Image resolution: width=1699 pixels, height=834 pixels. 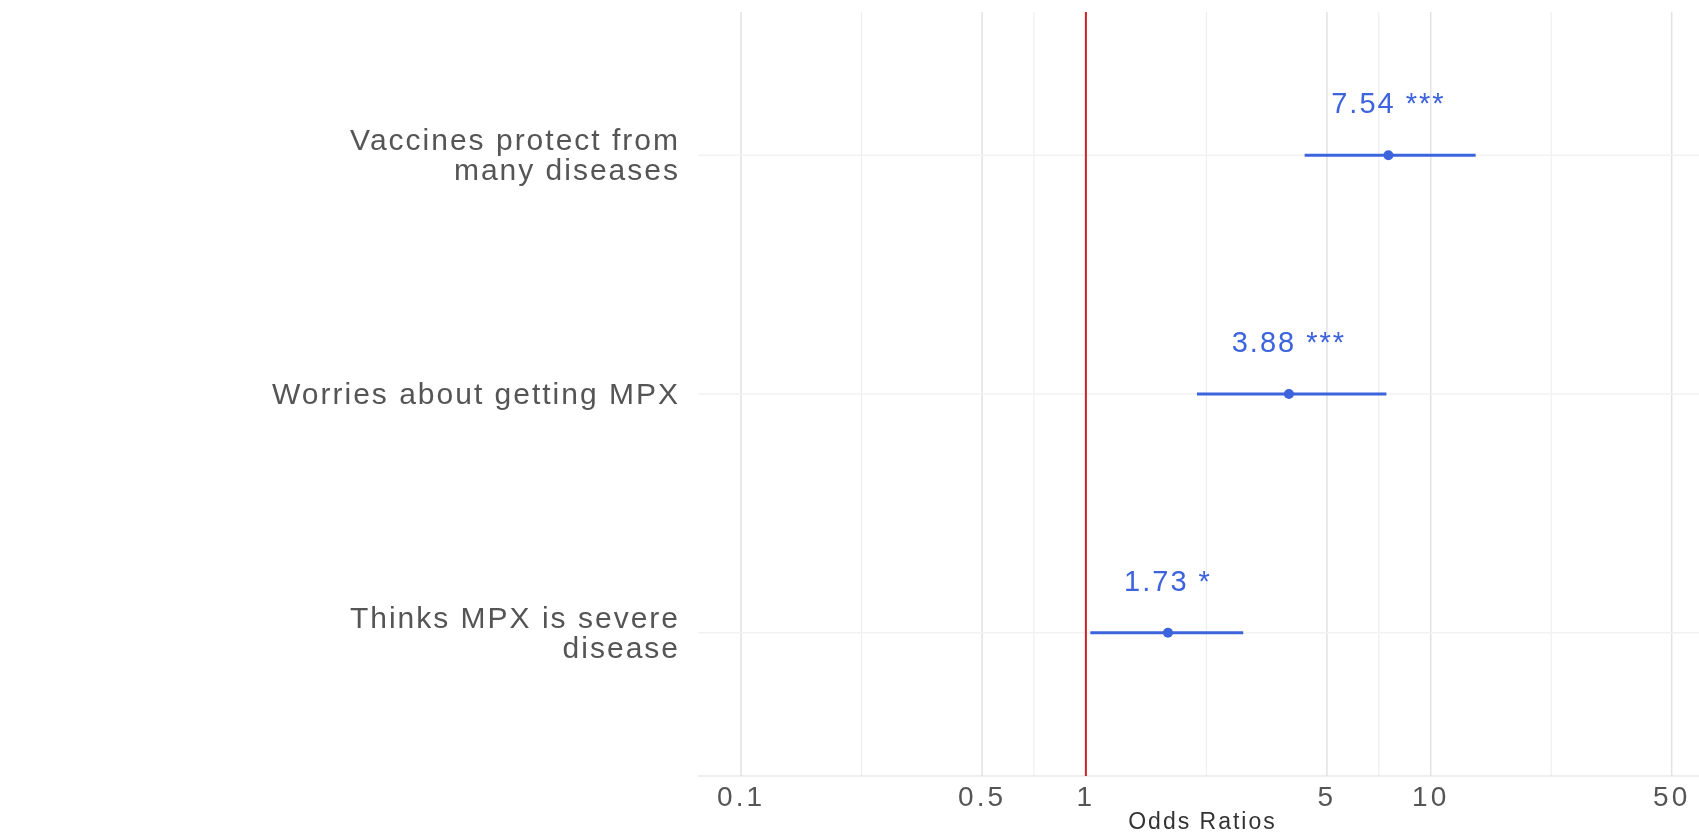 What do you see at coordinates (1202, 821) in the screenshot?
I see `x-axis-title: Odds Ratios` at bounding box center [1202, 821].